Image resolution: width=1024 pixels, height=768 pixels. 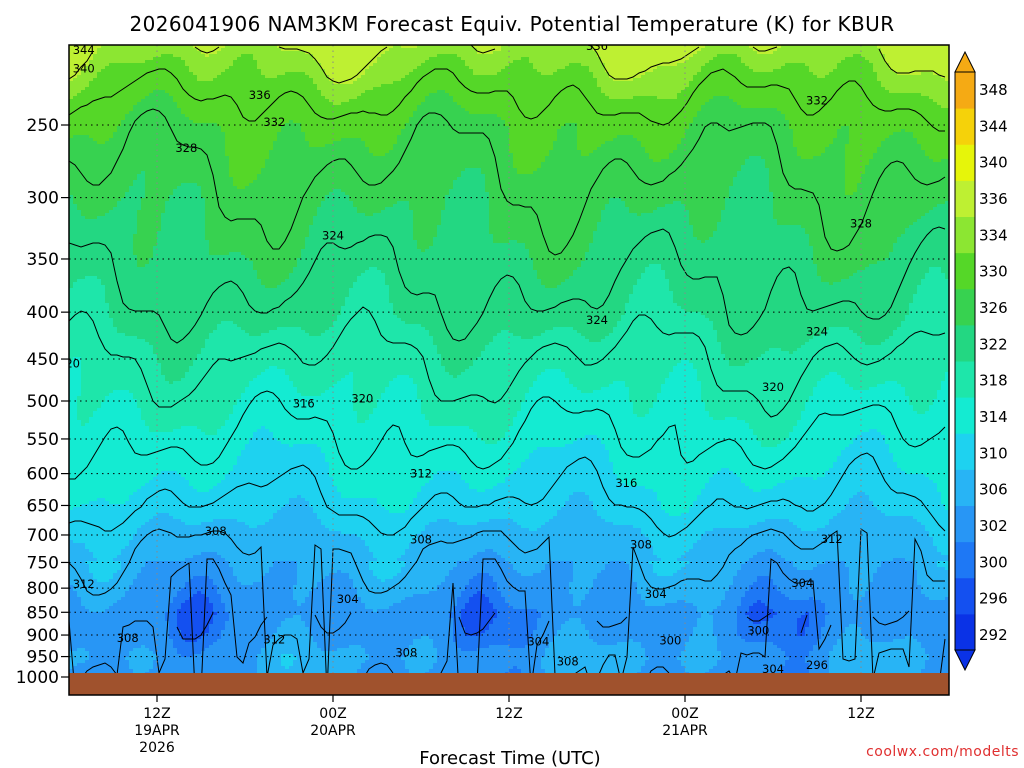 What do you see at coordinates (965, 198) in the screenshot?
I see `colorbar-swatch` at bounding box center [965, 198].